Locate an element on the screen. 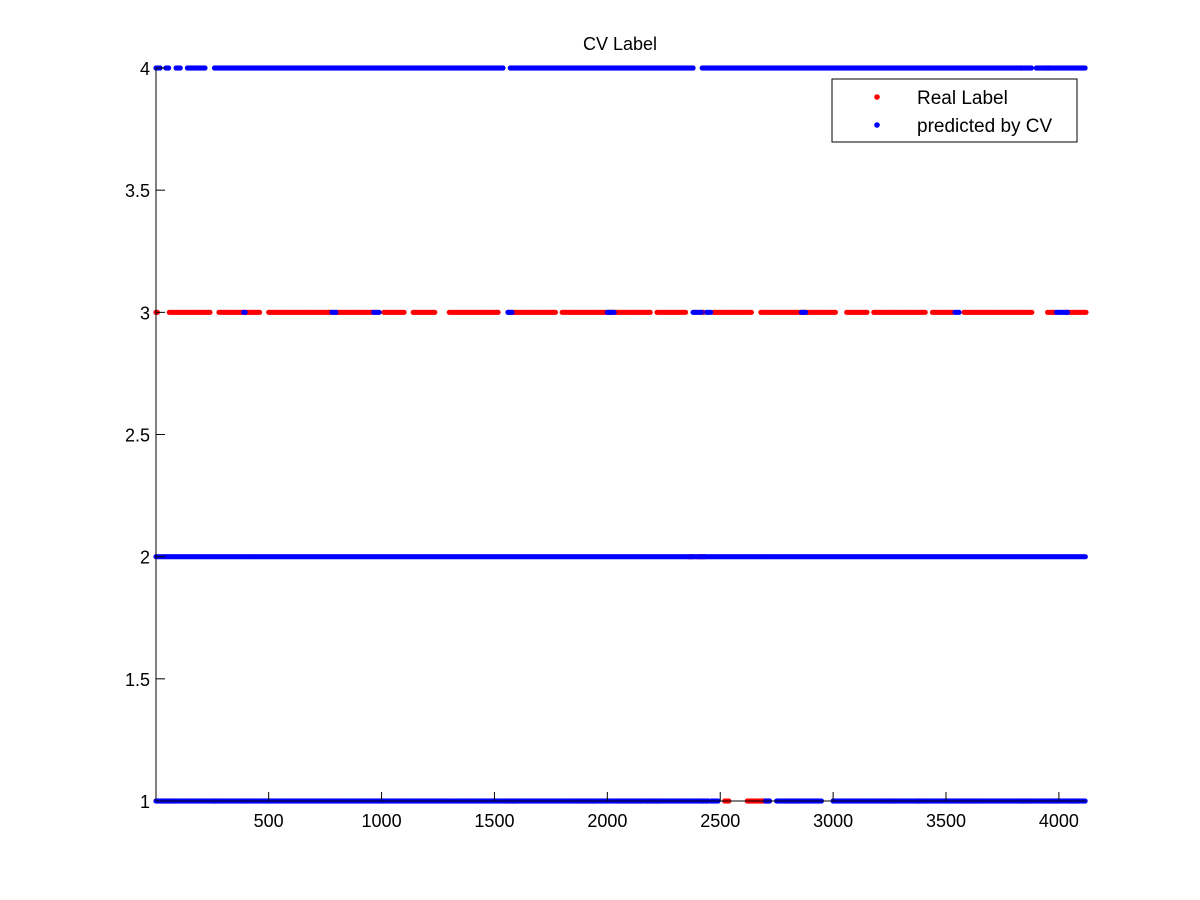 The height and width of the screenshot is (900, 1200). y-tick-label: 1.5 is located at coordinates (137, 680).